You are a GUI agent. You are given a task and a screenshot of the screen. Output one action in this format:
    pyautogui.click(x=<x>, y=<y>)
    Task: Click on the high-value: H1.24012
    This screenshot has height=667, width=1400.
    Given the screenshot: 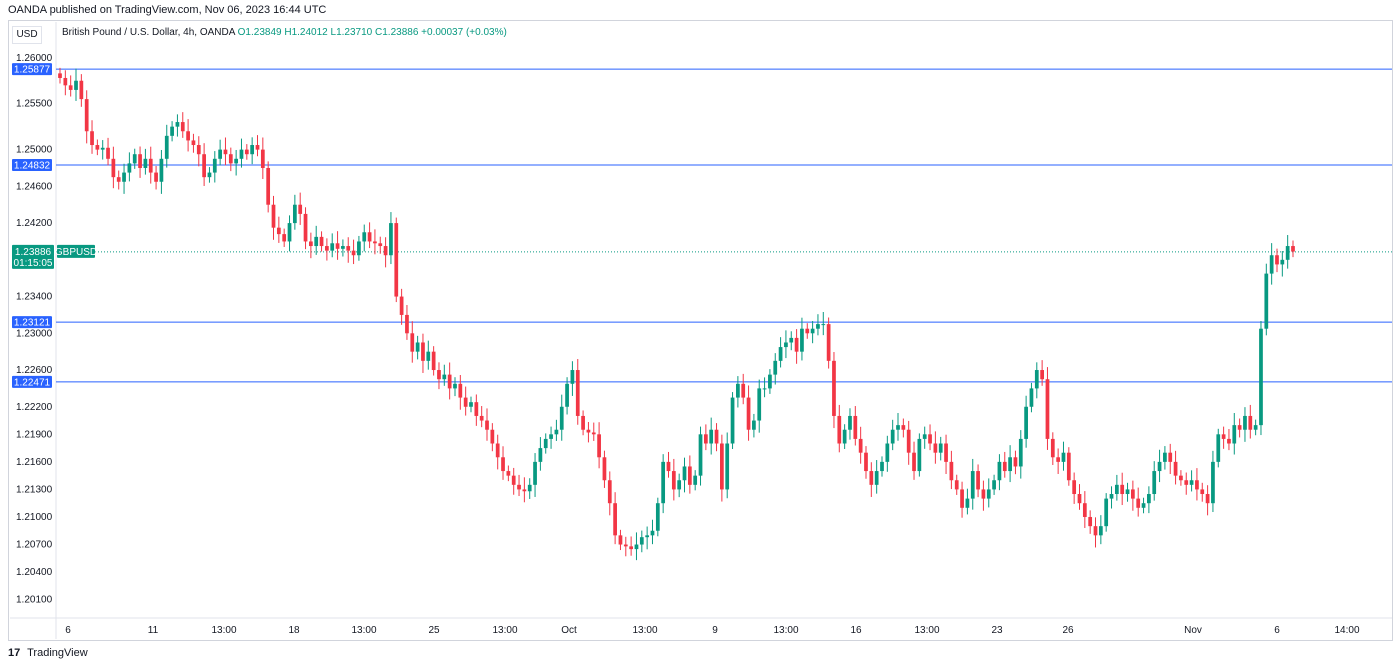 What is the action you would take?
    pyautogui.click(x=306, y=32)
    